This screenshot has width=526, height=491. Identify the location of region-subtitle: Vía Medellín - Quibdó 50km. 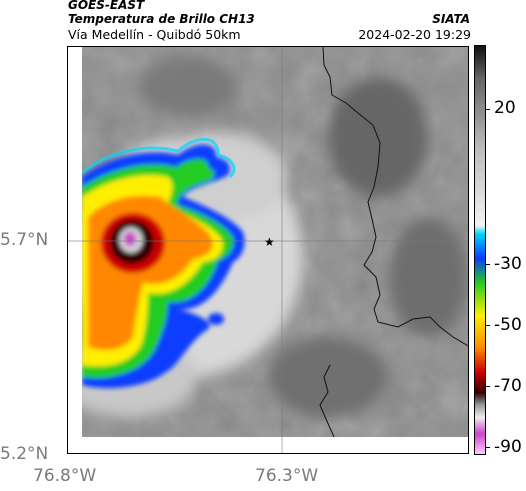
(154, 34).